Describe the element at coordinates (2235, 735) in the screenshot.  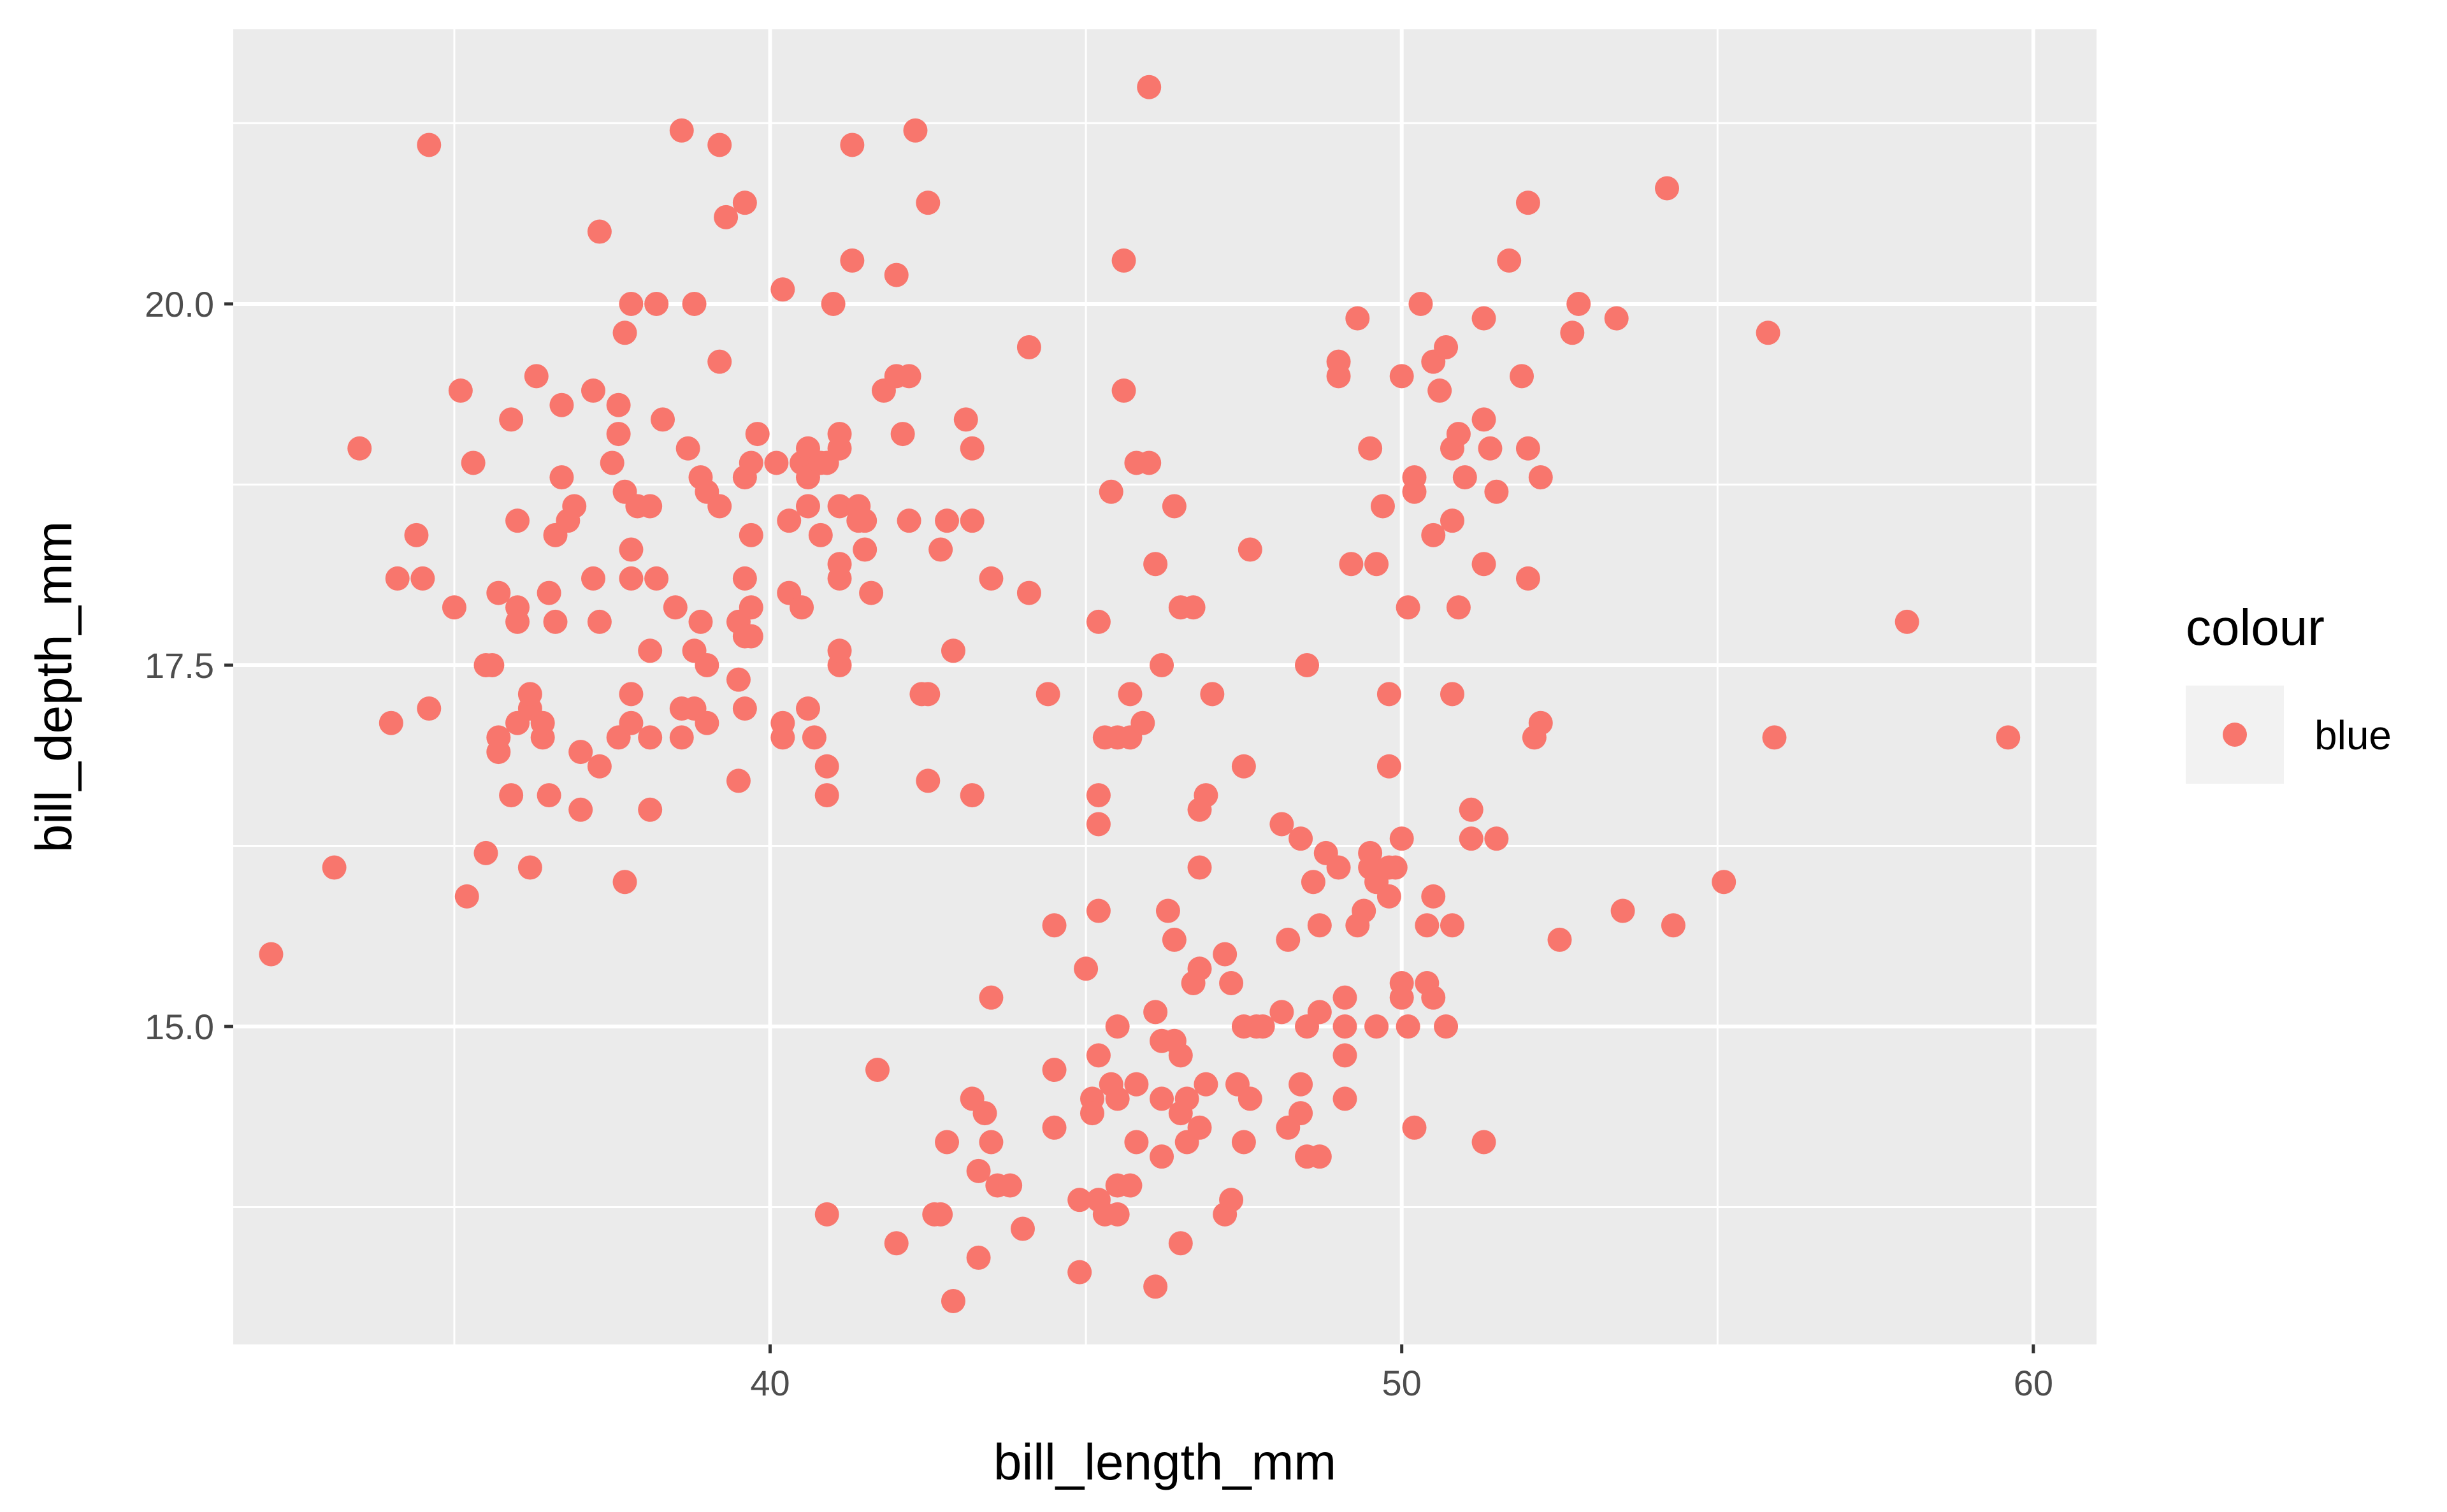
I see `legend-key-point` at that location.